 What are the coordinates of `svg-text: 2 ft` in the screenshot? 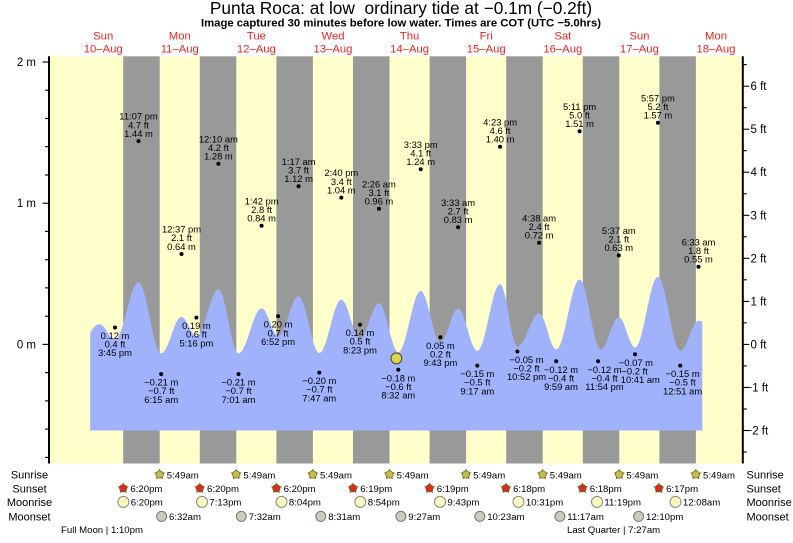 It's located at (759, 259).